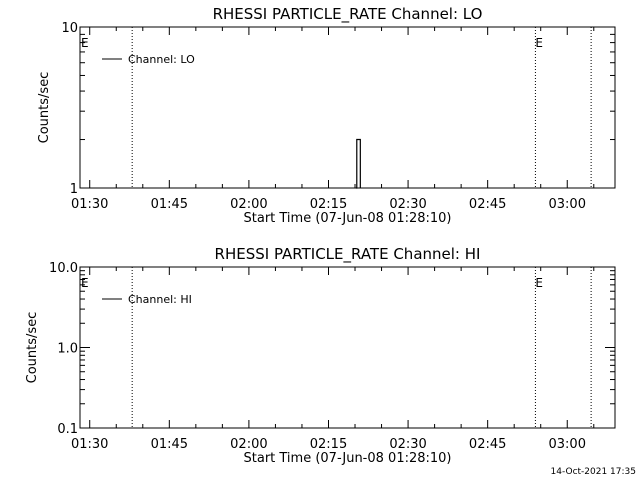  Describe the element at coordinates (348, 14) in the screenshot. I see `chart-title: RHESSI PARTICLE_RATE Channel: LO` at that location.